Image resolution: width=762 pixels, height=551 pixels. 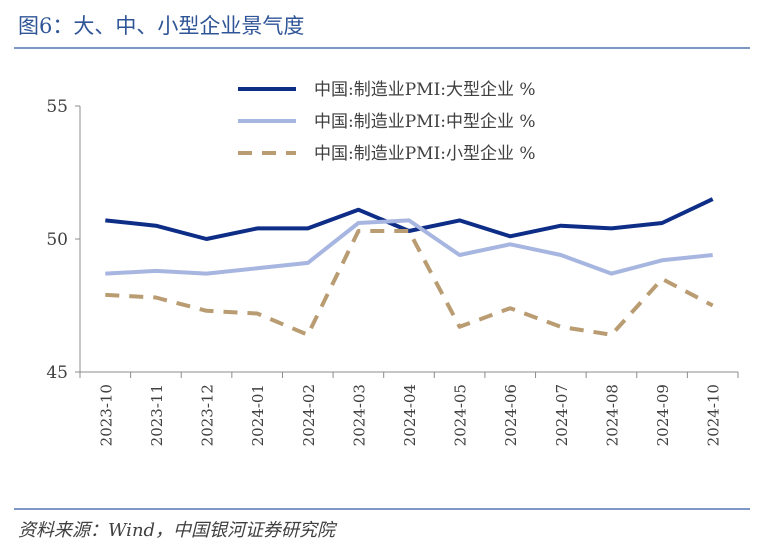 What do you see at coordinates (177, 530) in the screenshot?
I see `source-note: 资料来源：Wind，中国银河证券研究院` at bounding box center [177, 530].